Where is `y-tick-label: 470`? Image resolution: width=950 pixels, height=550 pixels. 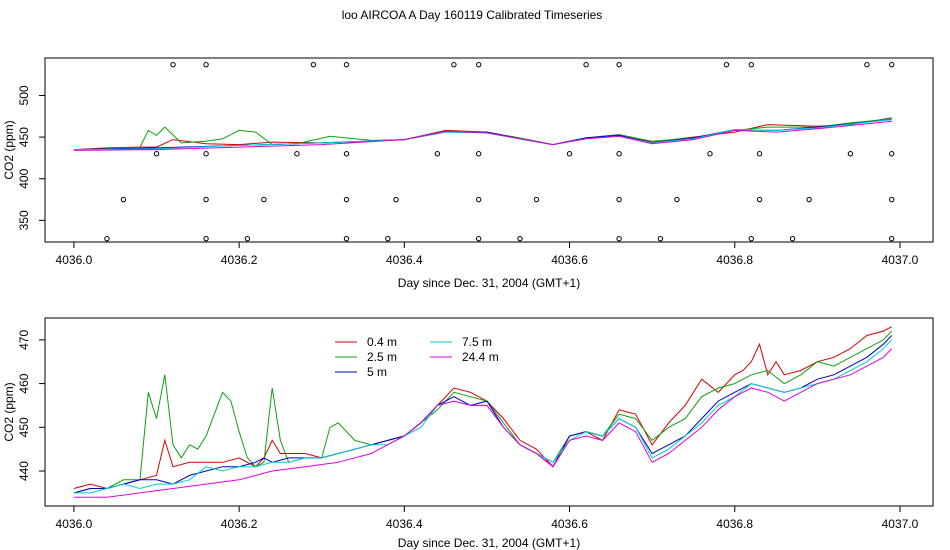 y-tick-label: 470 is located at coordinates (24, 340).